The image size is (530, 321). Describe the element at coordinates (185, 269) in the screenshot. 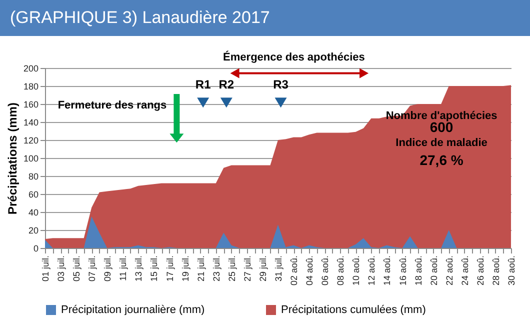

I see `x-tick-label: 19 juil.` at that location.